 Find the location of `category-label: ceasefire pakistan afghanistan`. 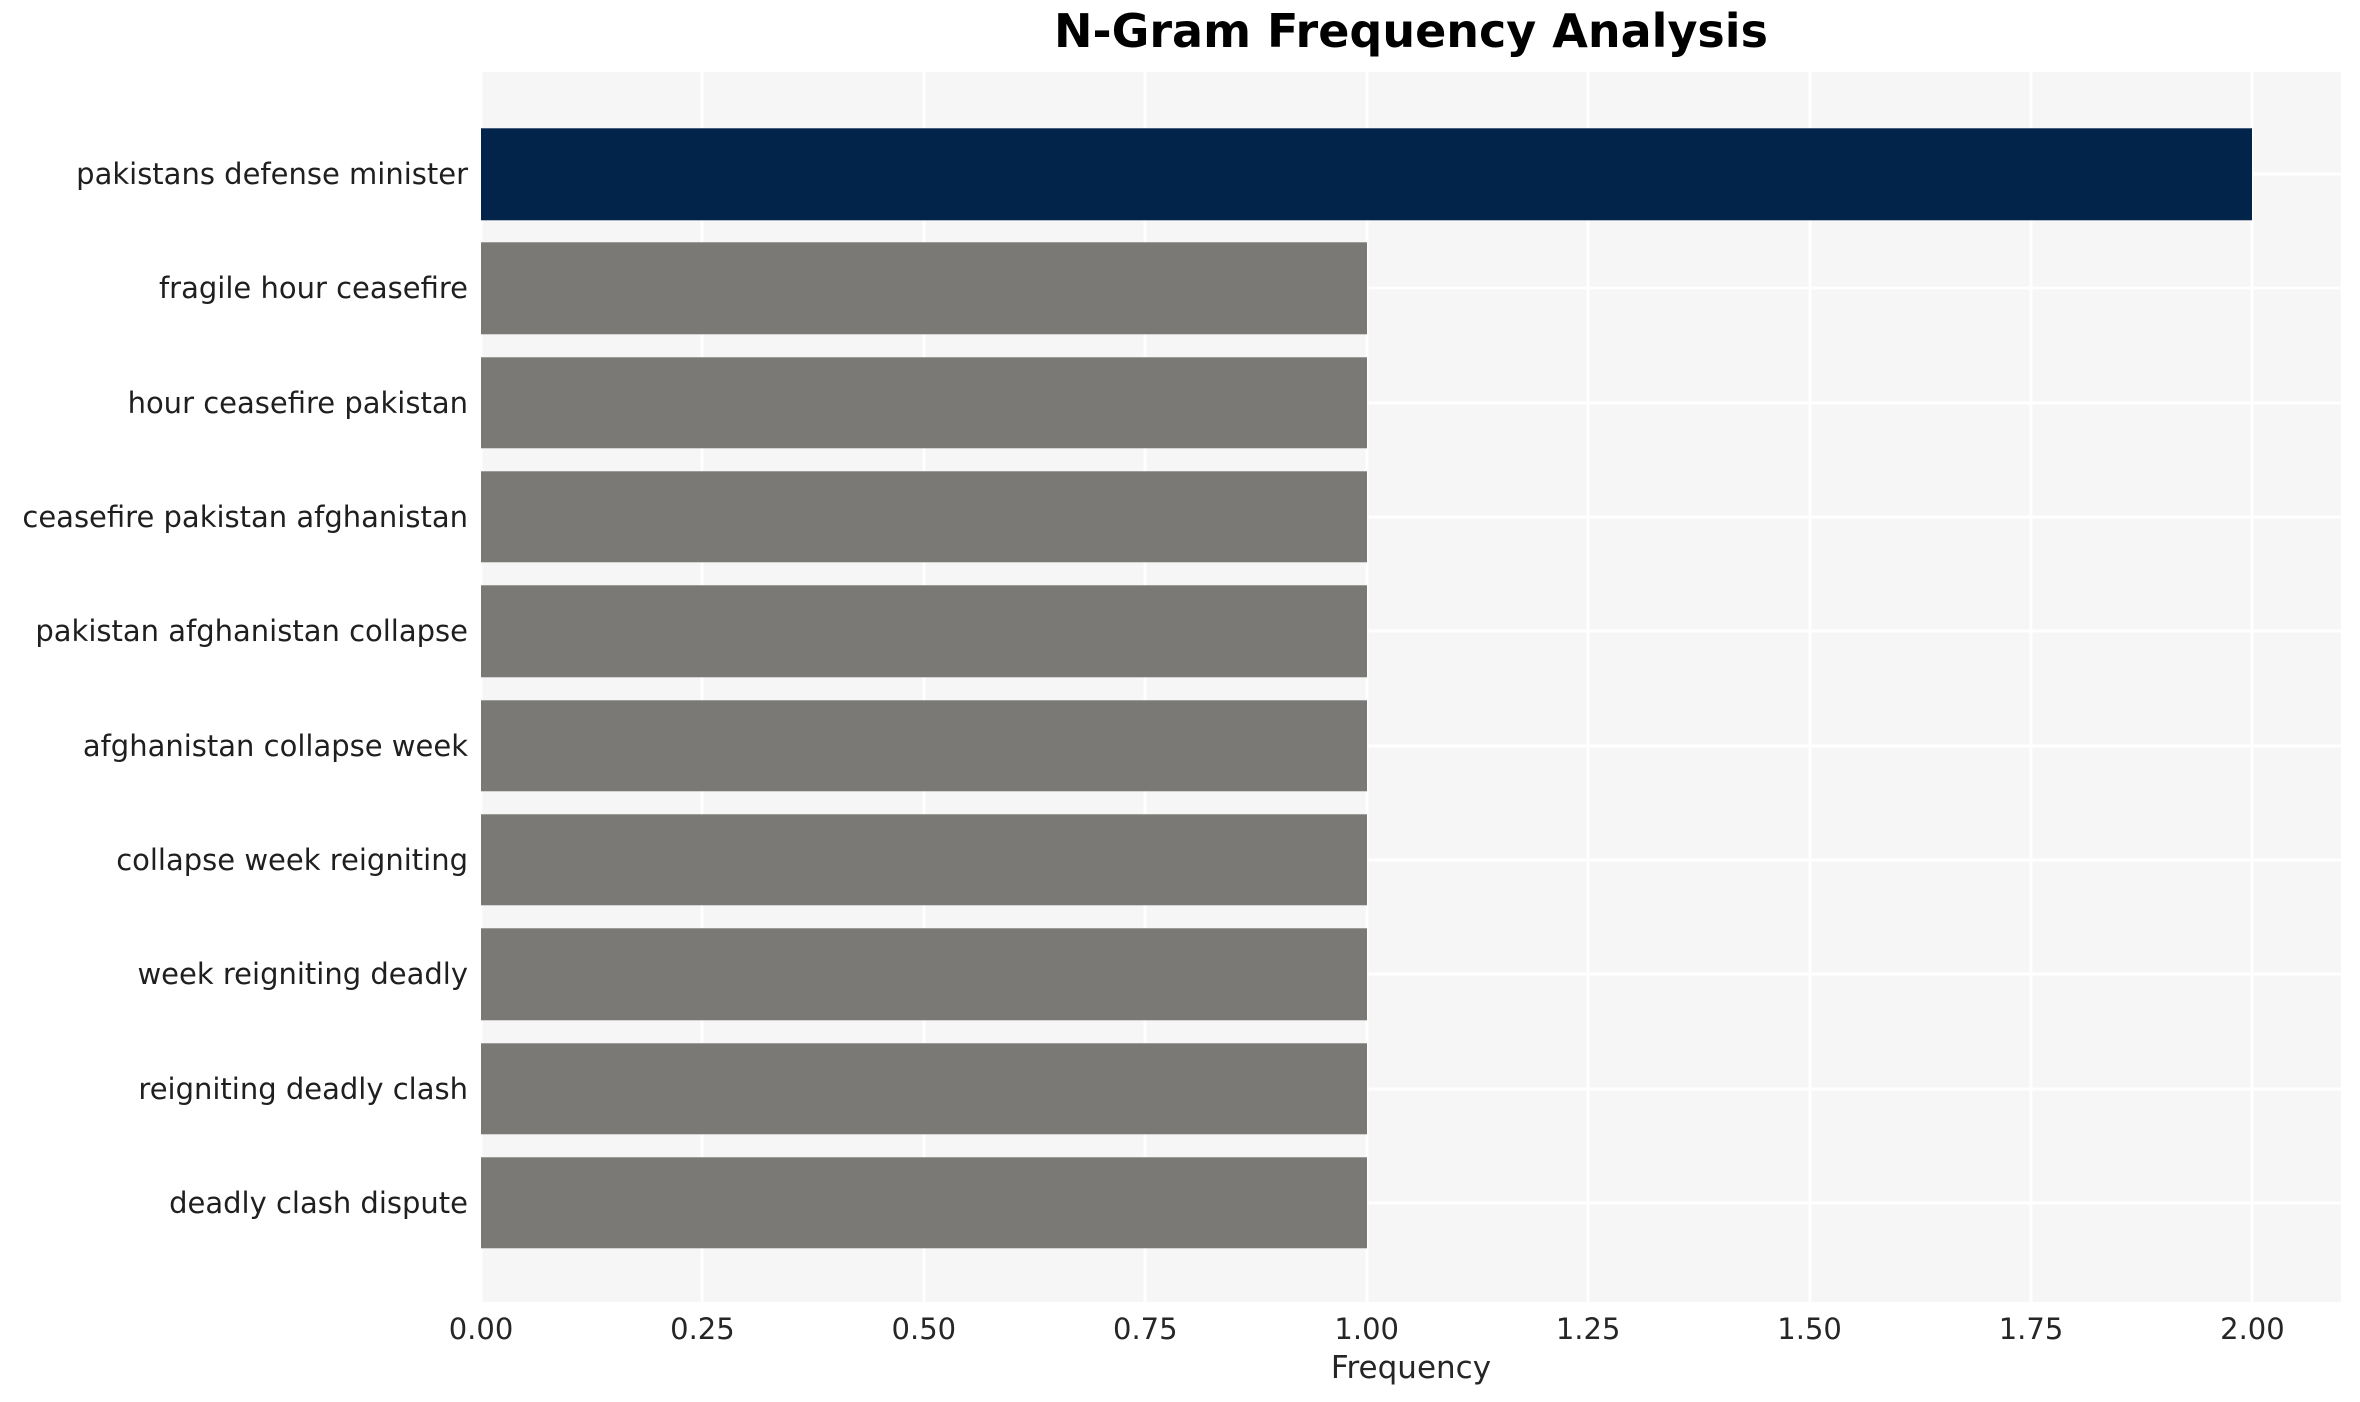

category-label: ceasefire pakistan afghanistan is located at coordinates (245, 517).